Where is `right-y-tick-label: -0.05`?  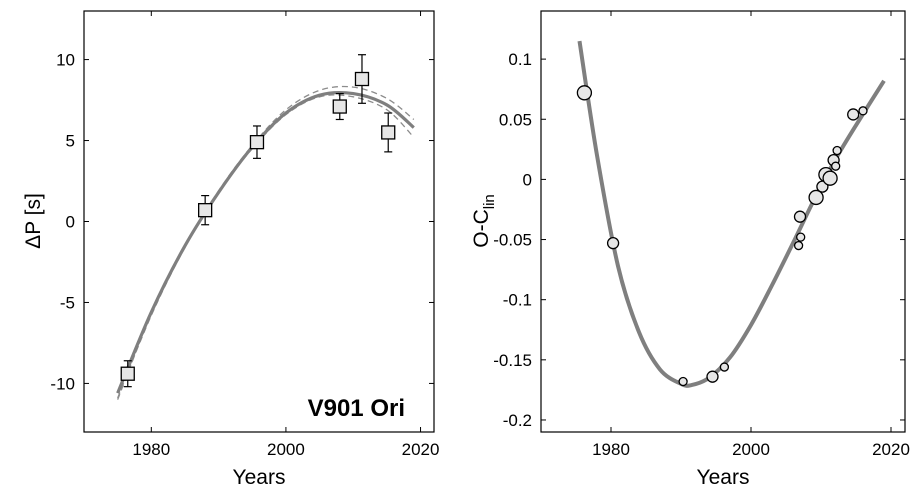 right-y-tick-label: -0.05 is located at coordinates (512, 240).